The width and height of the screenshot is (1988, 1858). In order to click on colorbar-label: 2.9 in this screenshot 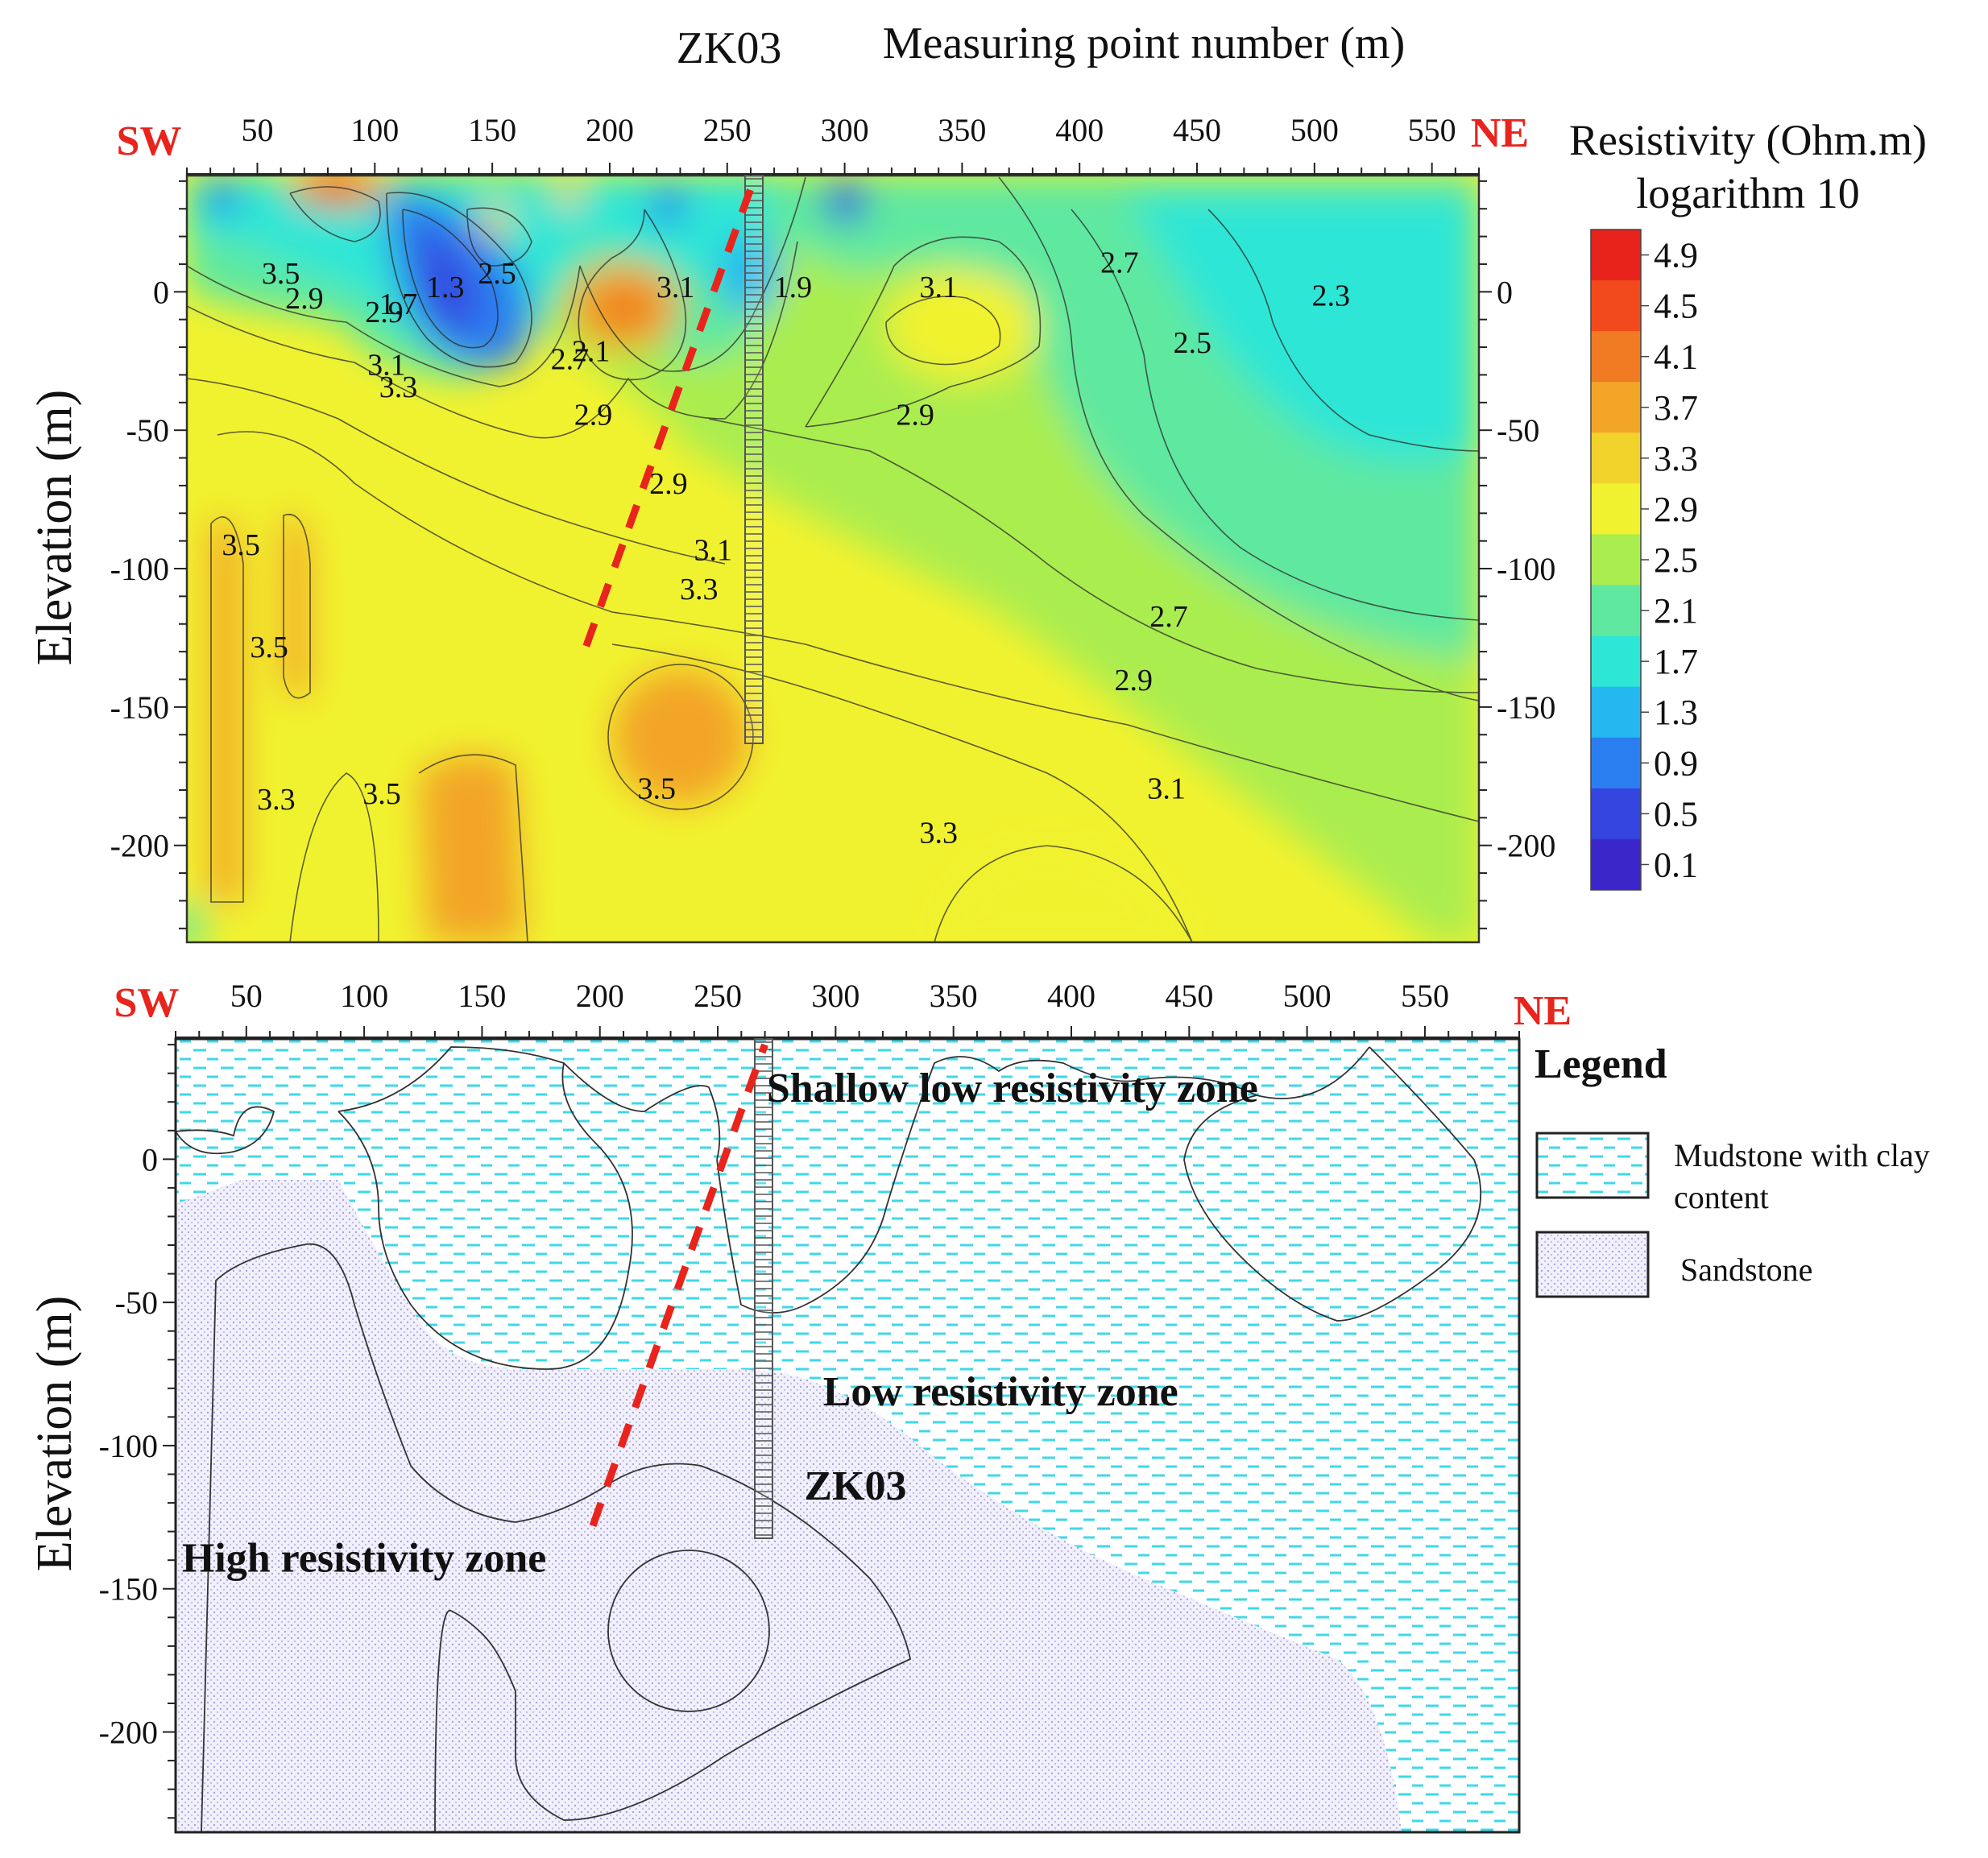, I will do `click(1676, 509)`.